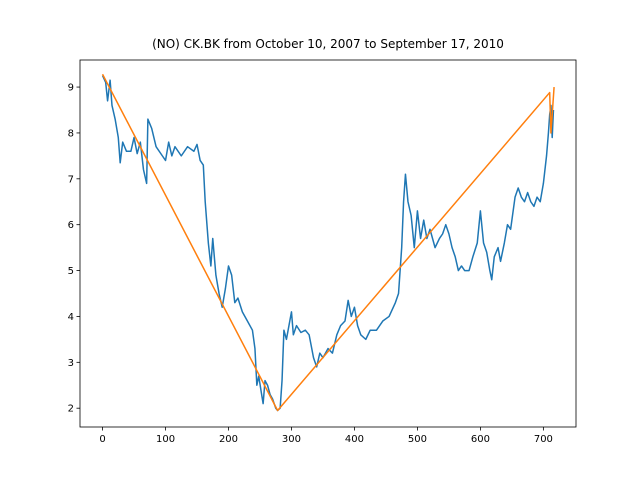 The image size is (640, 480). What do you see at coordinates (71, 179) in the screenshot?
I see `y-tick-label: 7` at bounding box center [71, 179].